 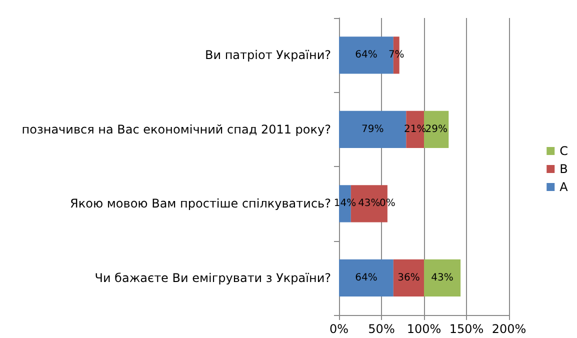 What do you see at coordinates (200, 203) in the screenshot?
I see `y-tick-label: Якою мовою Вам простіше спілкуватись?` at bounding box center [200, 203].